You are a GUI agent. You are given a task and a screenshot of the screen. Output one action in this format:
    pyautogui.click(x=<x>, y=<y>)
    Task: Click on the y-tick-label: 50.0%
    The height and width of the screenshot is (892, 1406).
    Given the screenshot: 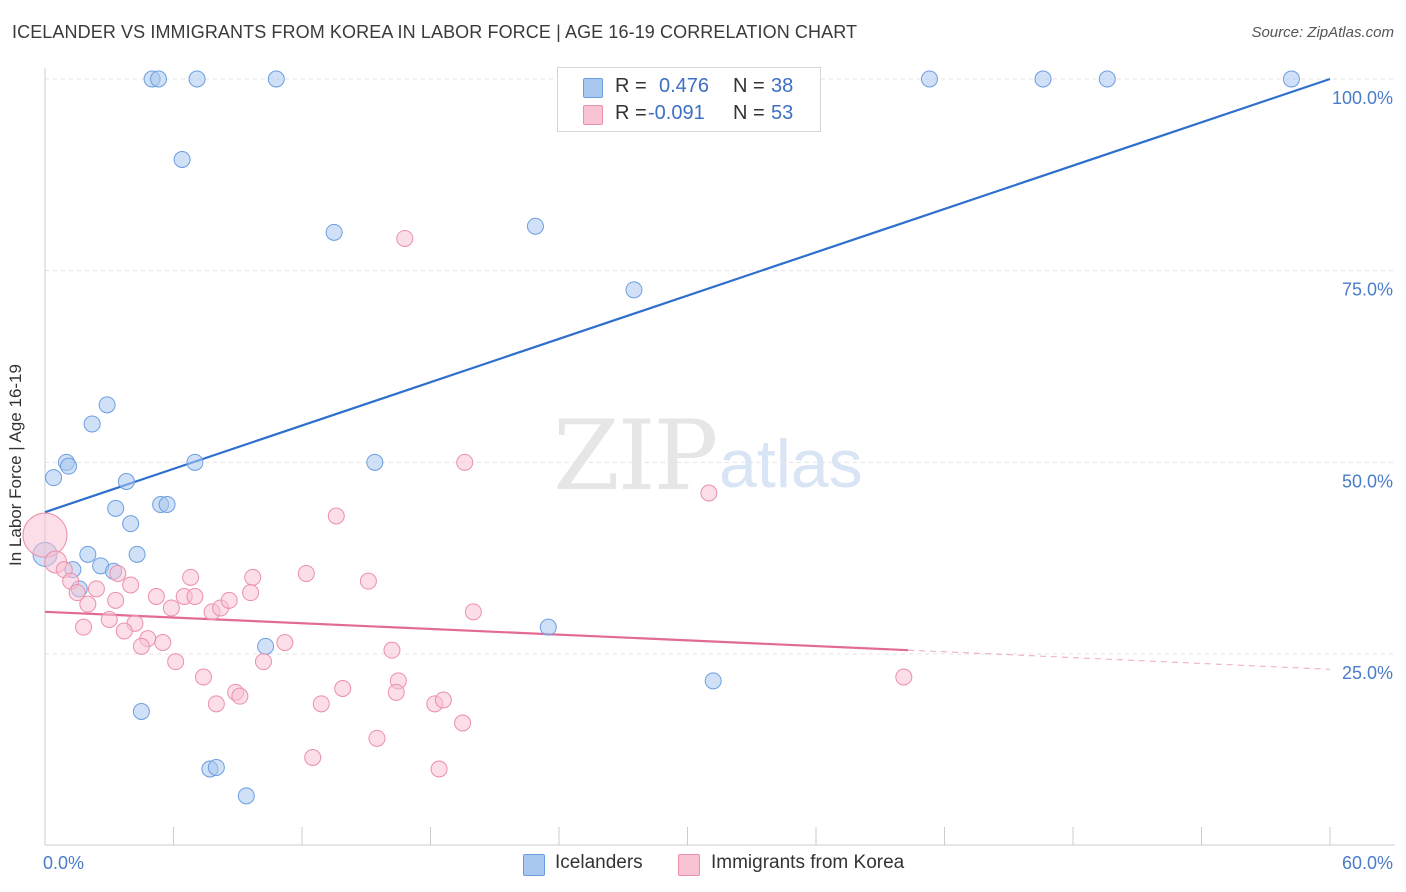 What is the action you would take?
    pyautogui.click(x=1367, y=481)
    